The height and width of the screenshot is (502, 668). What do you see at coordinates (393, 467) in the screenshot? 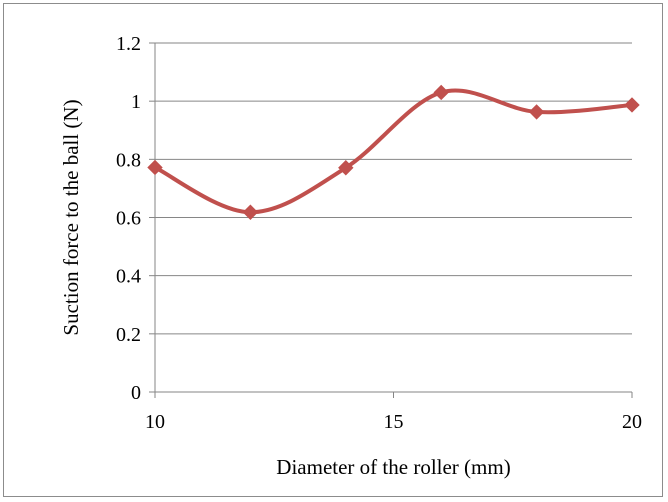
I see `x-axis-title: Diameter of the roller (mm)` at bounding box center [393, 467].